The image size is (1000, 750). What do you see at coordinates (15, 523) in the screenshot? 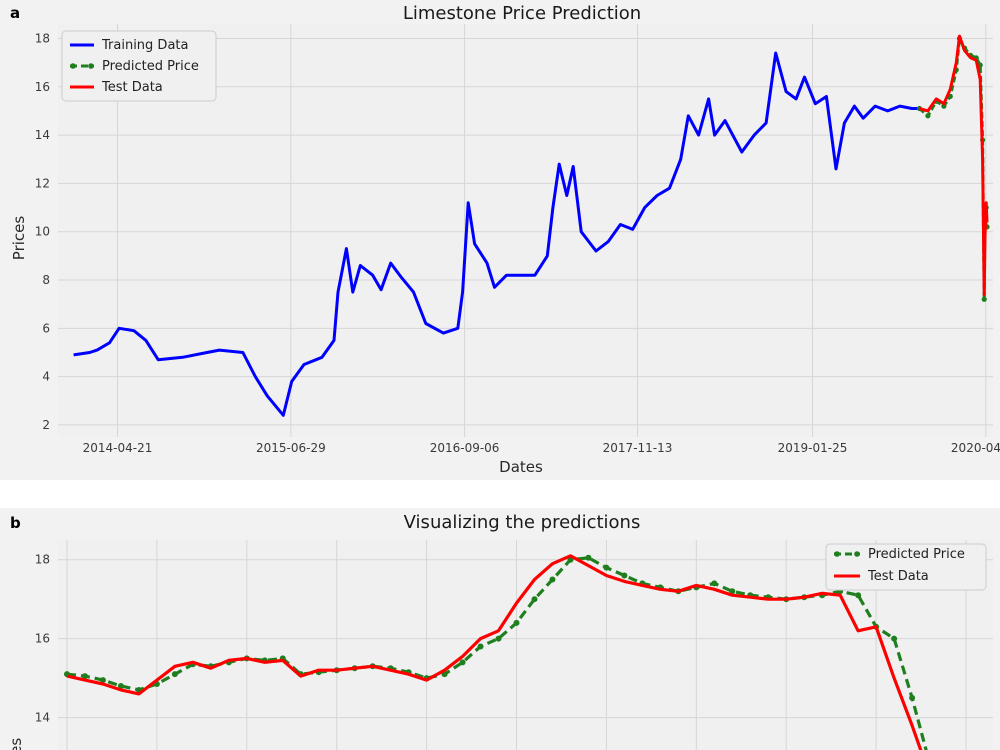
I see `panel-b-letter: b` at bounding box center [15, 523].